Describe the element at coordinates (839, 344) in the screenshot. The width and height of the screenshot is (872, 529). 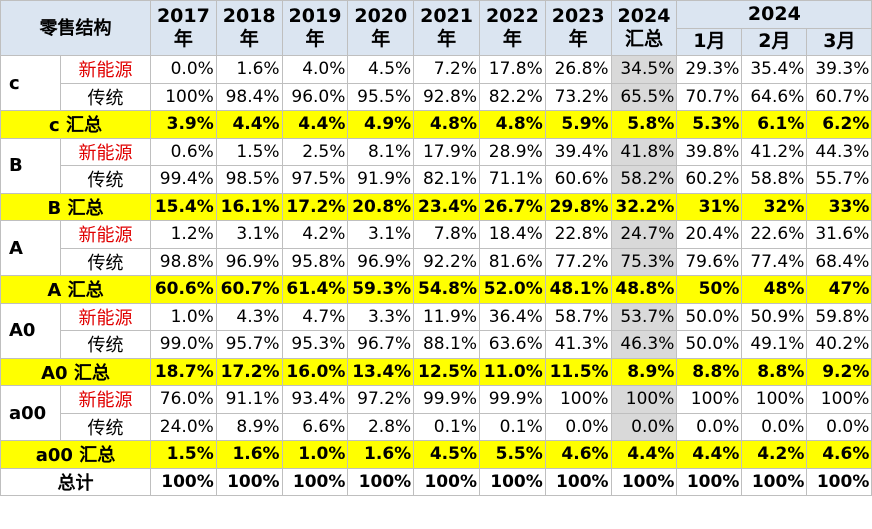
I see `cell: 40.2%` at that location.